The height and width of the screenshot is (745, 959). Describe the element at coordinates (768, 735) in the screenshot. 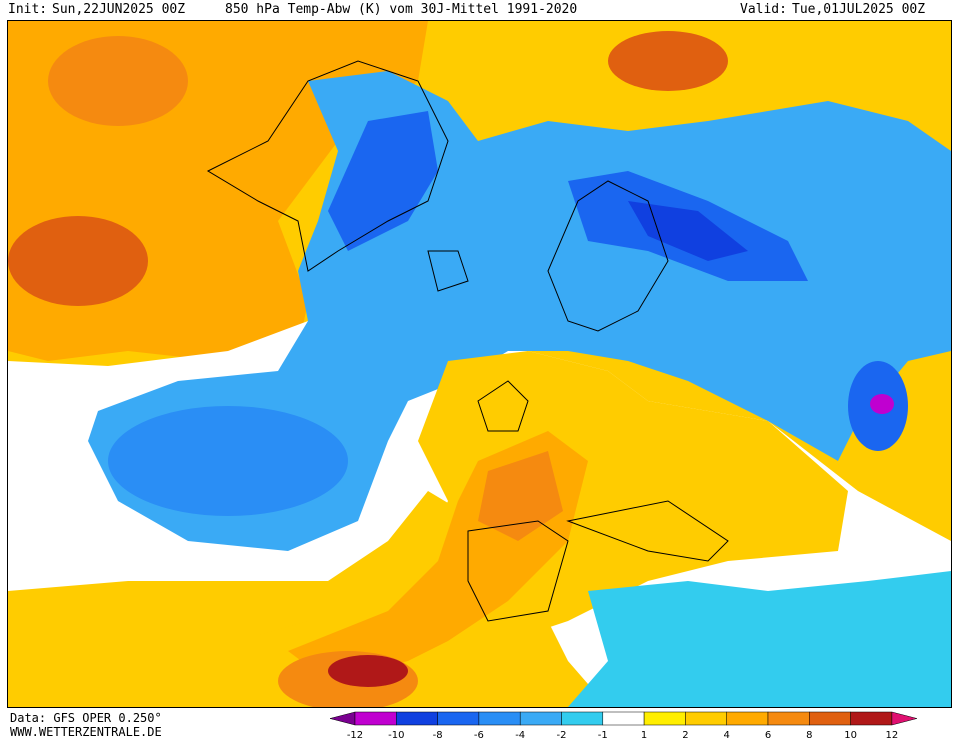

I see `legend-tick-label: 6` at that location.